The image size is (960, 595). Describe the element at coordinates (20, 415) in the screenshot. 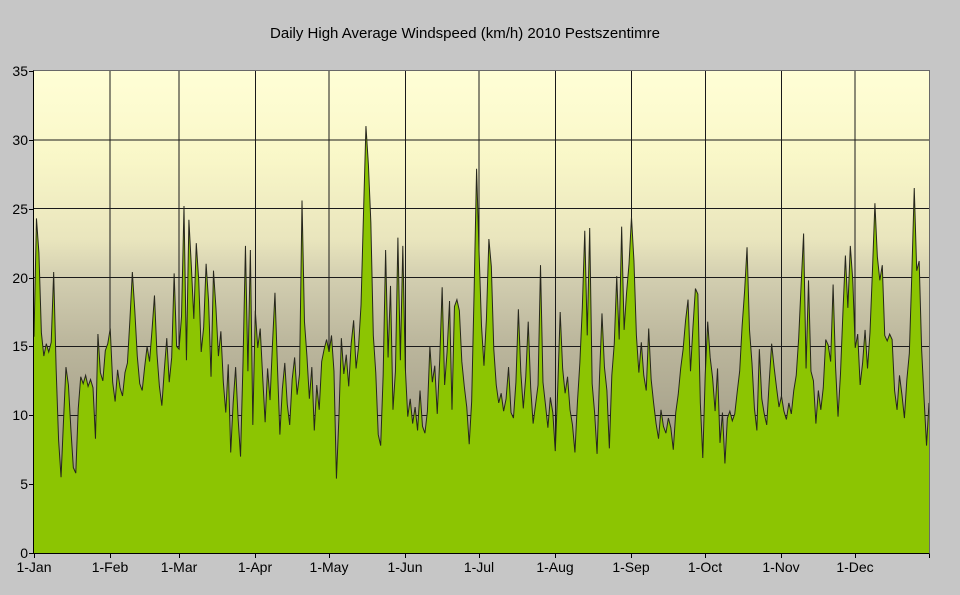

I see `y-axis-label: 10` at that location.